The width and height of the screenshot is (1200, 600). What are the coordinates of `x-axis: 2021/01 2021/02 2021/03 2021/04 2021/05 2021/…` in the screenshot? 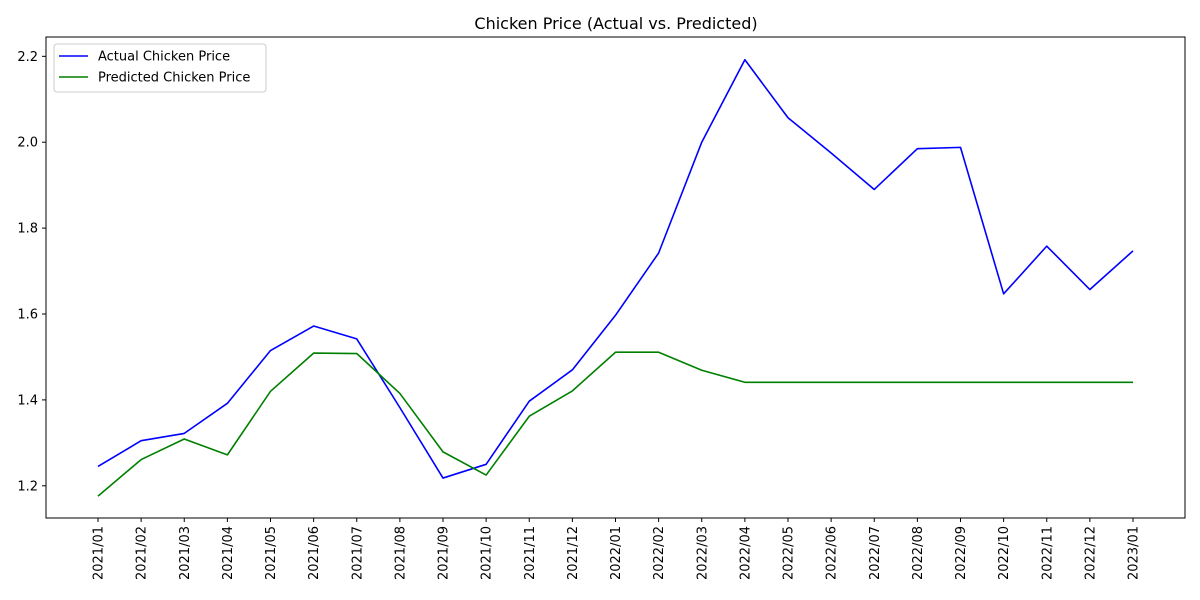 It's located at (617, 549).